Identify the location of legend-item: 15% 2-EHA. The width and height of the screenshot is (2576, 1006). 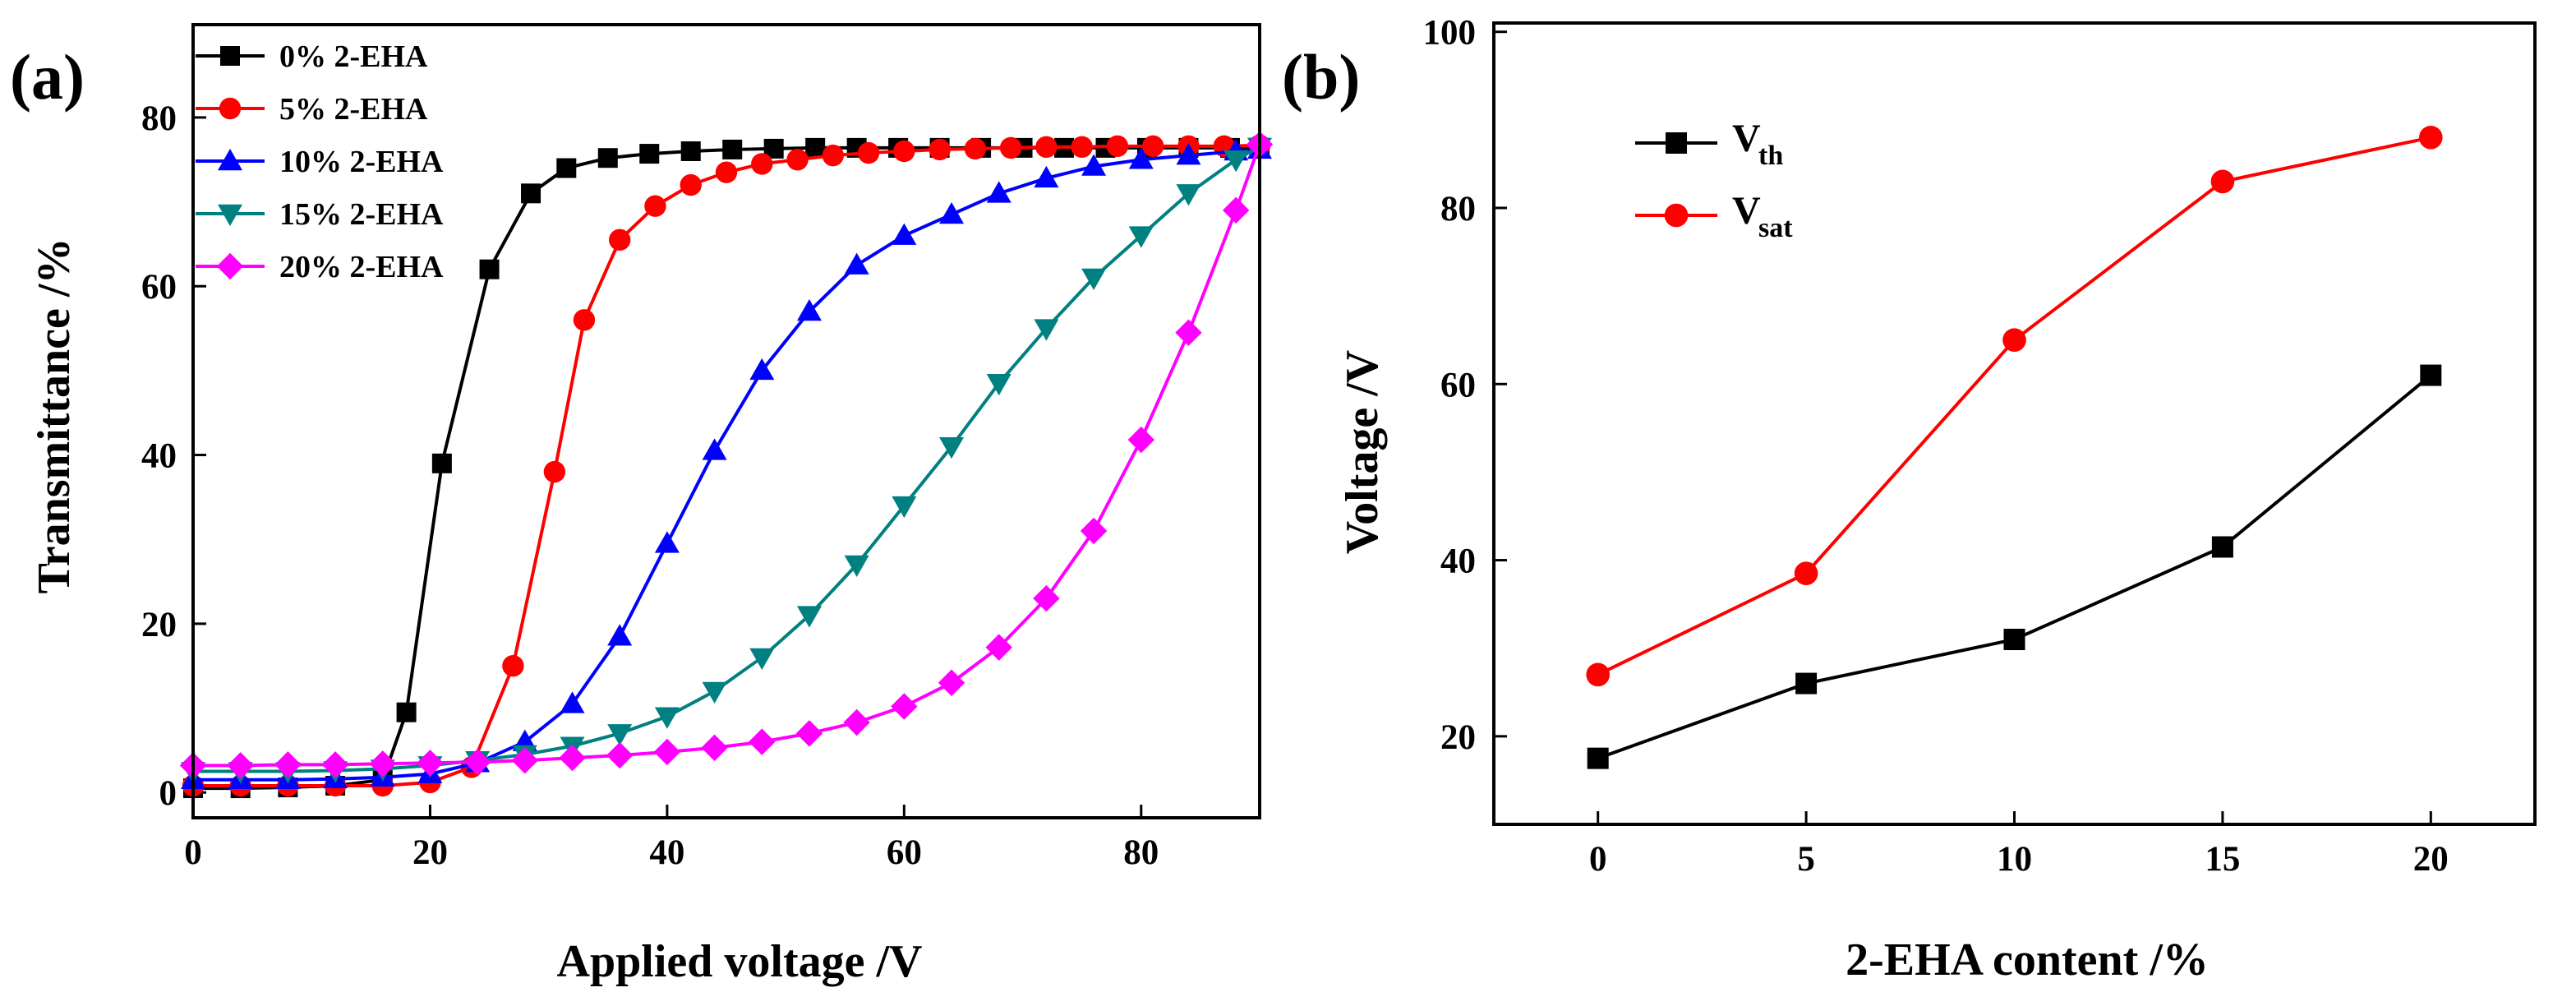
(320, 214).